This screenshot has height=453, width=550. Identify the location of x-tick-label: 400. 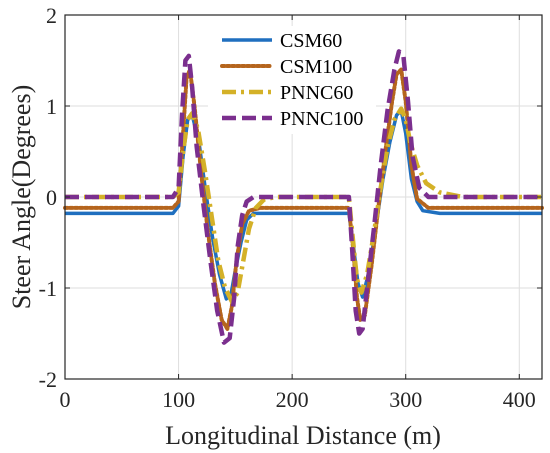
(519, 399).